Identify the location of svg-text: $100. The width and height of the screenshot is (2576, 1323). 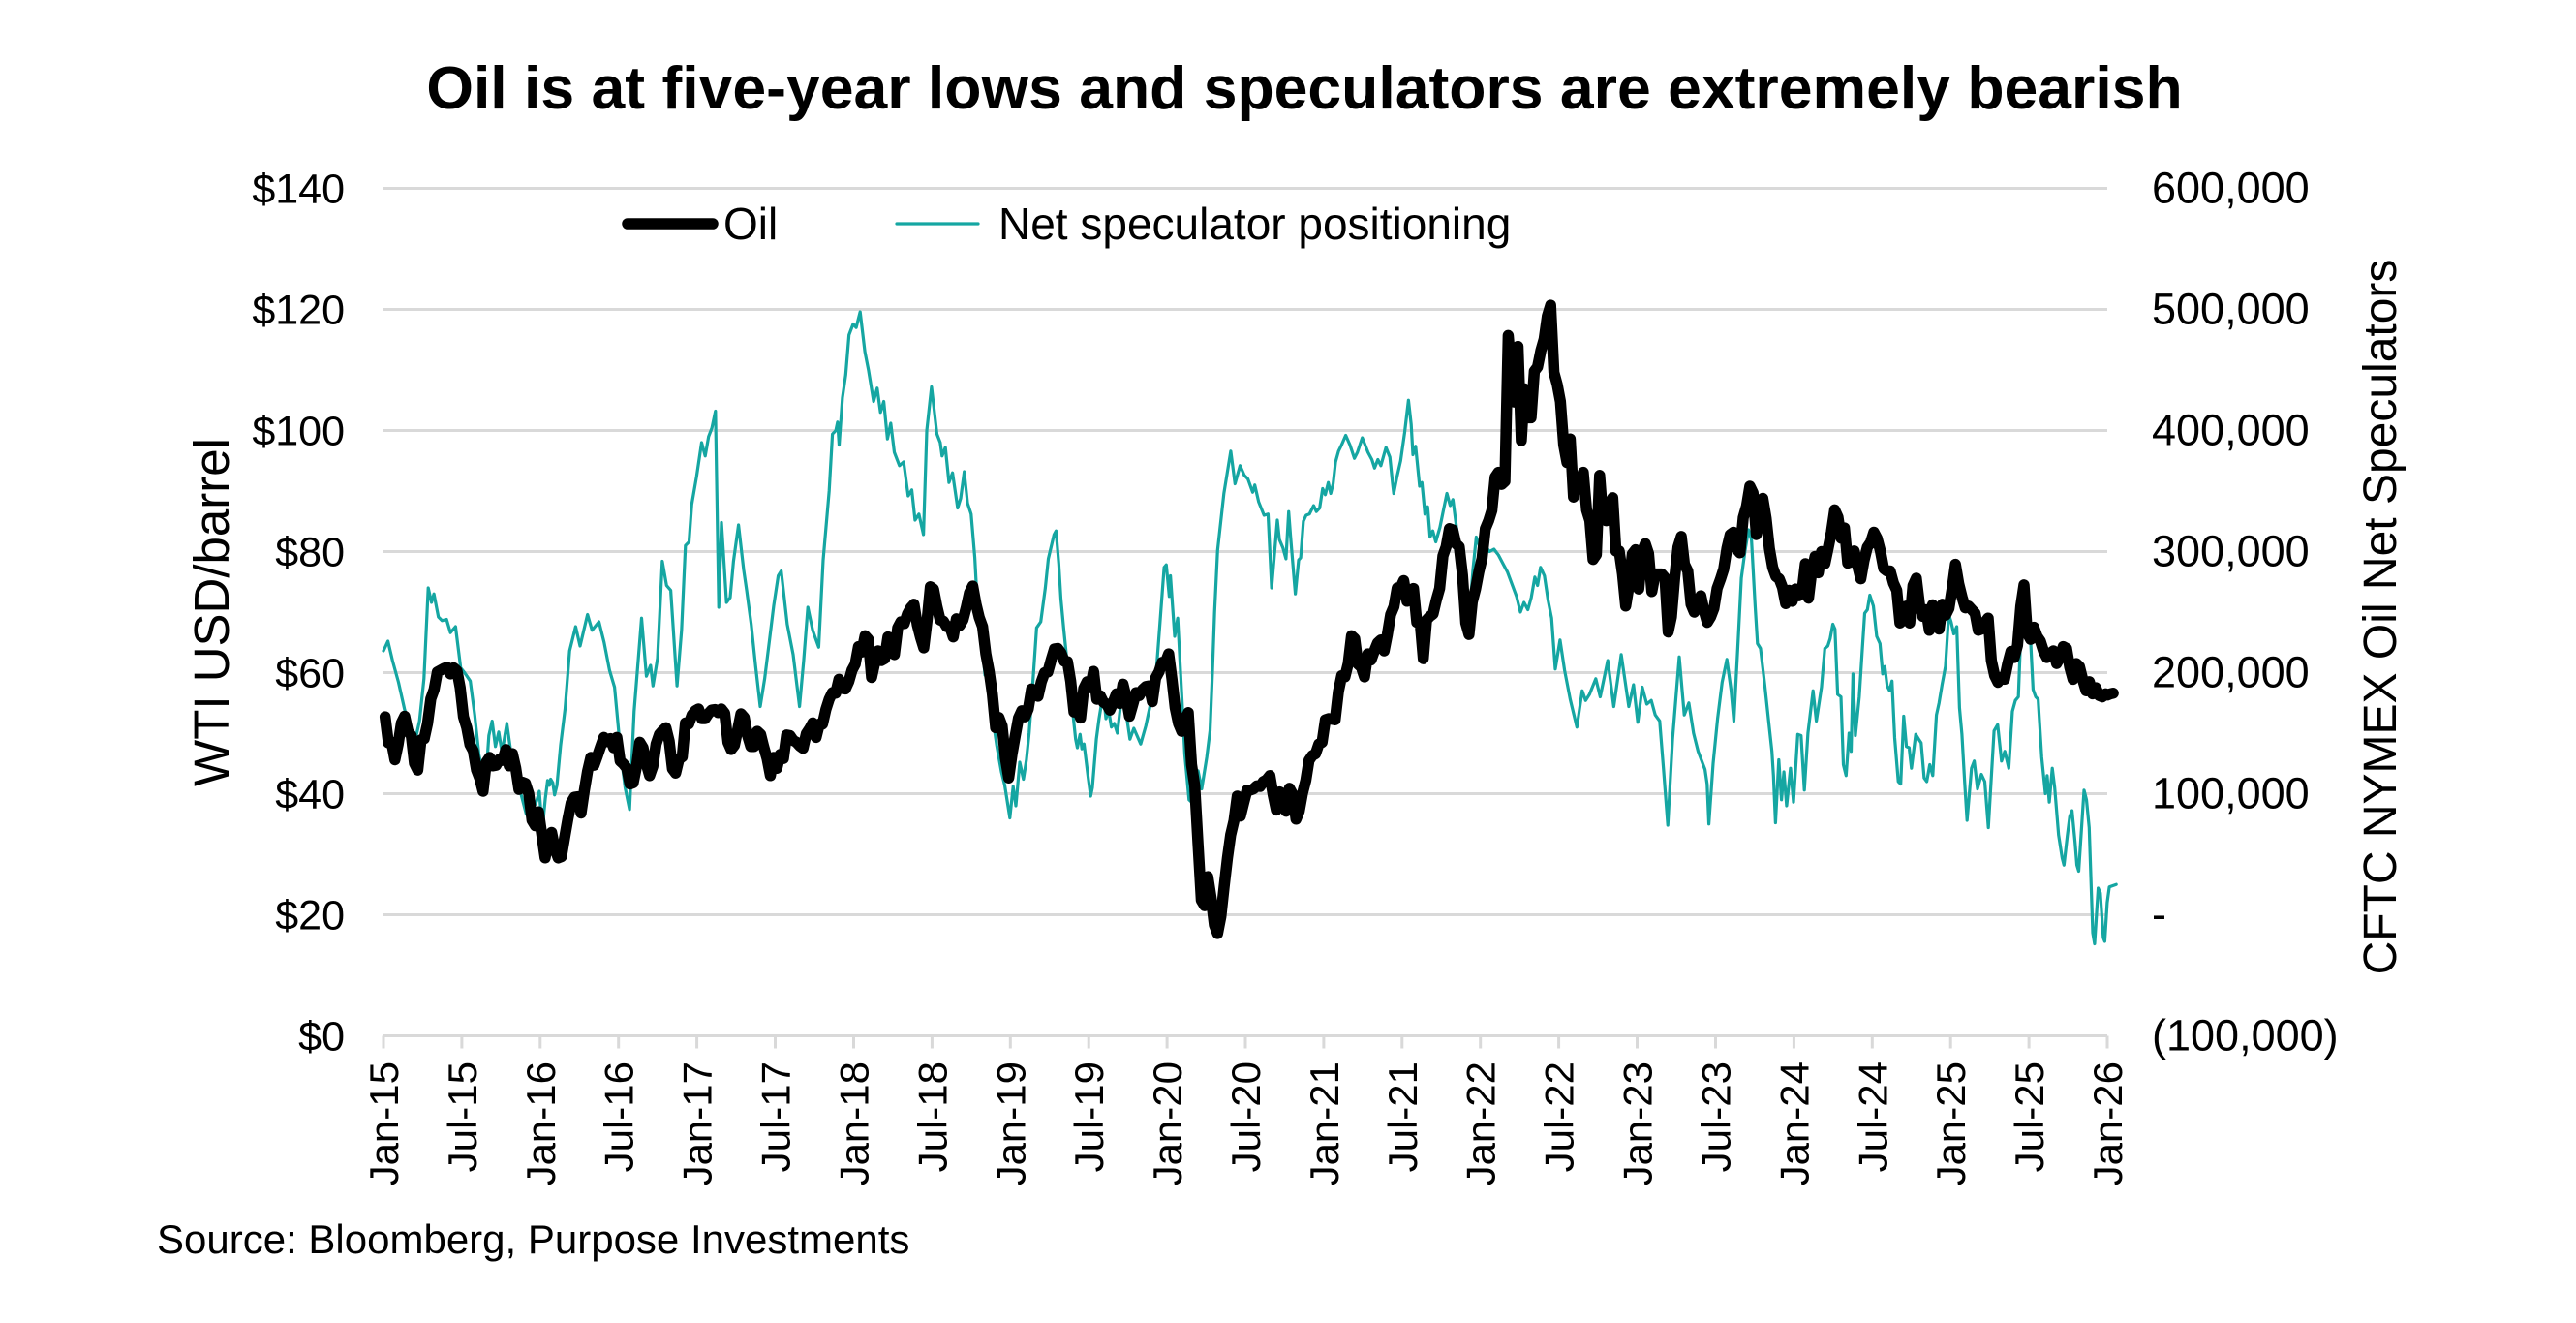
(298, 432).